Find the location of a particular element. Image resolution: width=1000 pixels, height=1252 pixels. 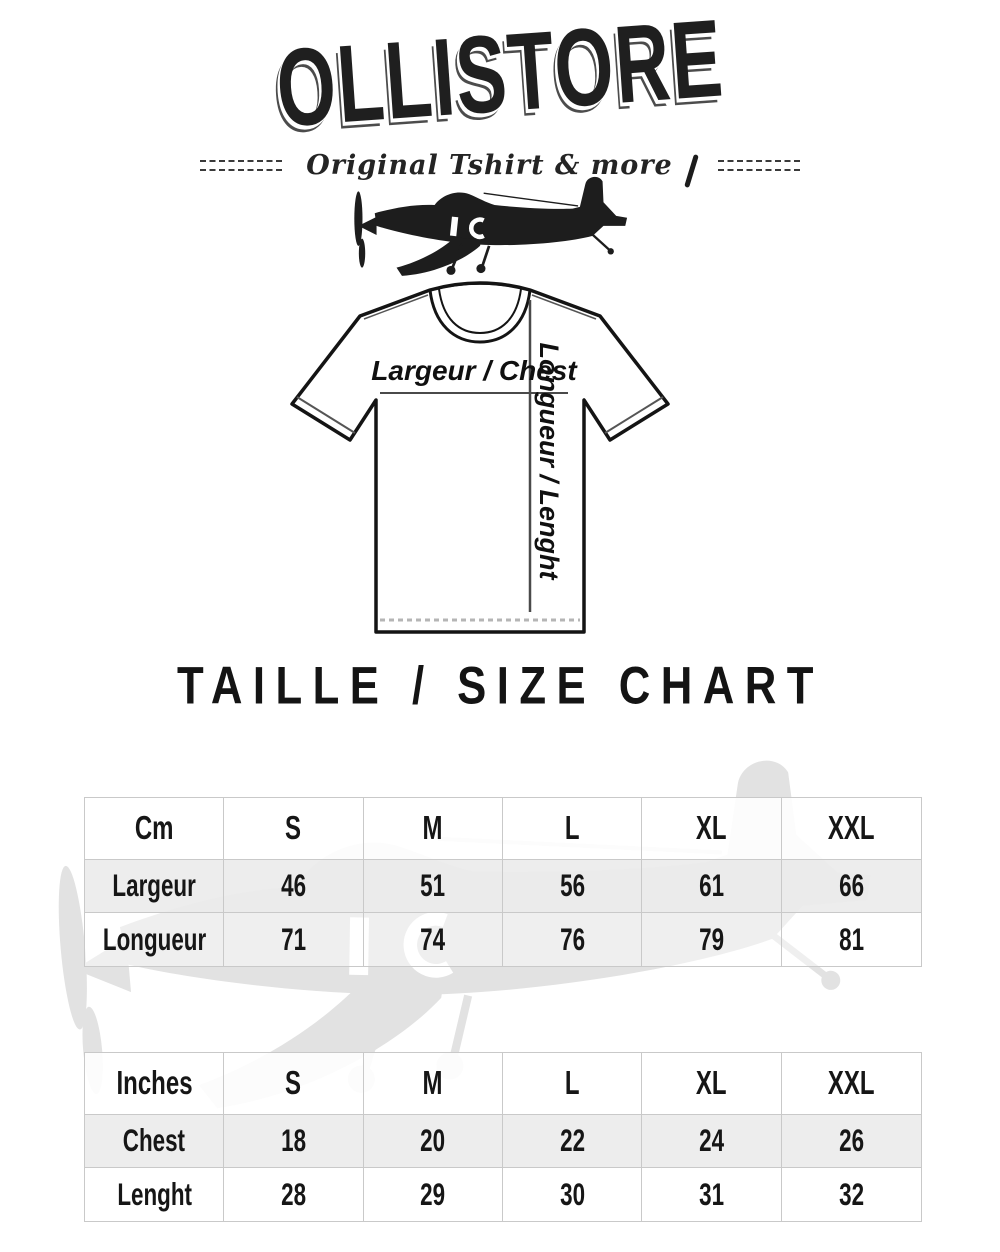

page-title-row: TAILLE / SIZE CHART is located at coordinates (500, 685).